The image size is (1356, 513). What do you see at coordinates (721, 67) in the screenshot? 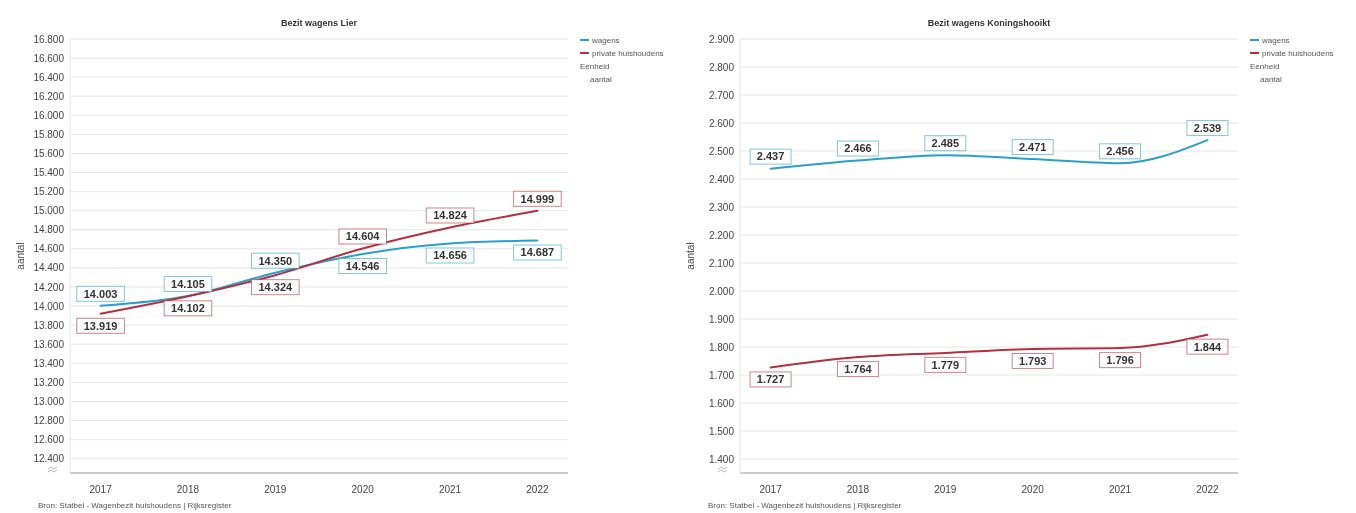
I see `y-tick-label: 2.800` at bounding box center [721, 67].